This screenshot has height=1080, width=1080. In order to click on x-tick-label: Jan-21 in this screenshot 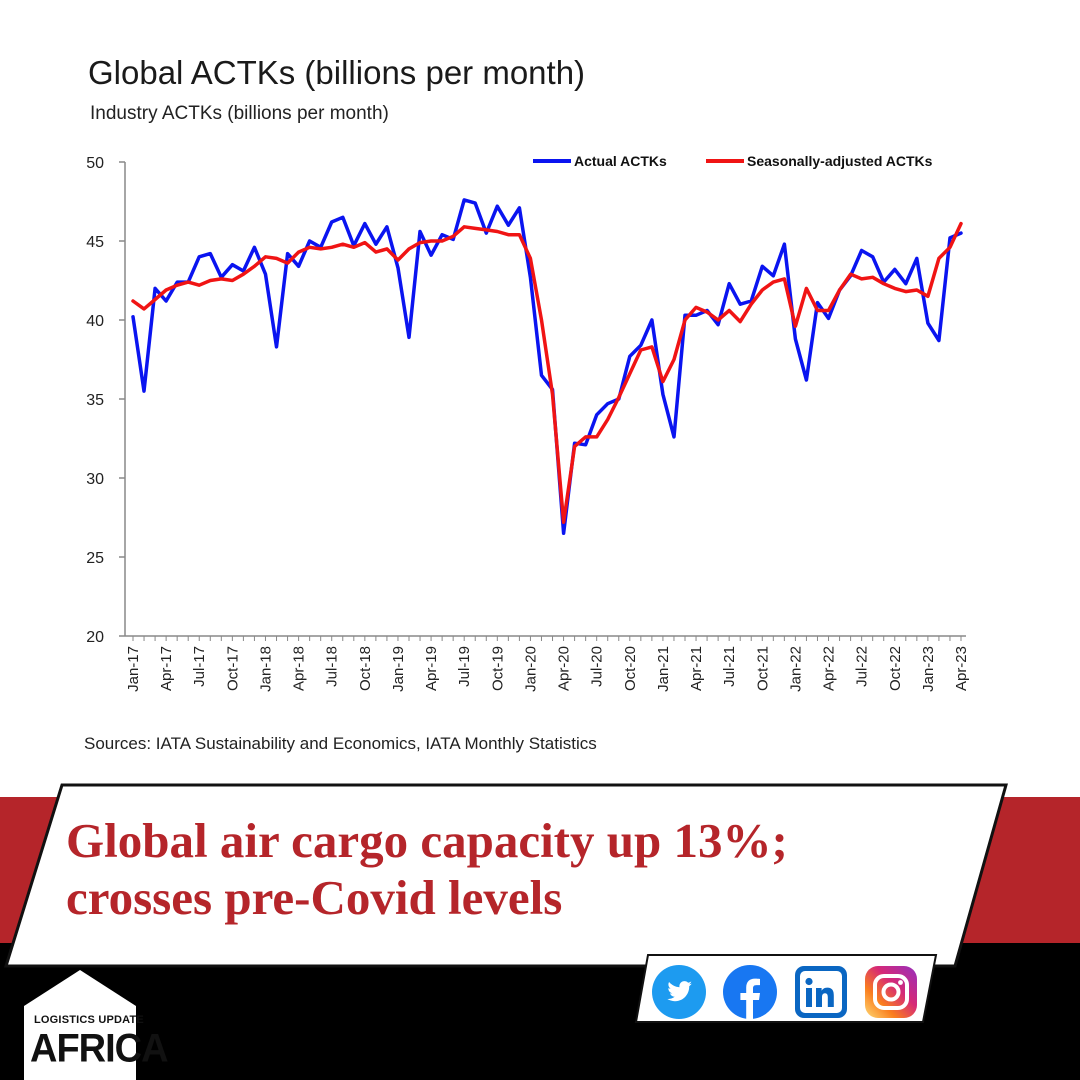, I will do `click(663, 669)`.